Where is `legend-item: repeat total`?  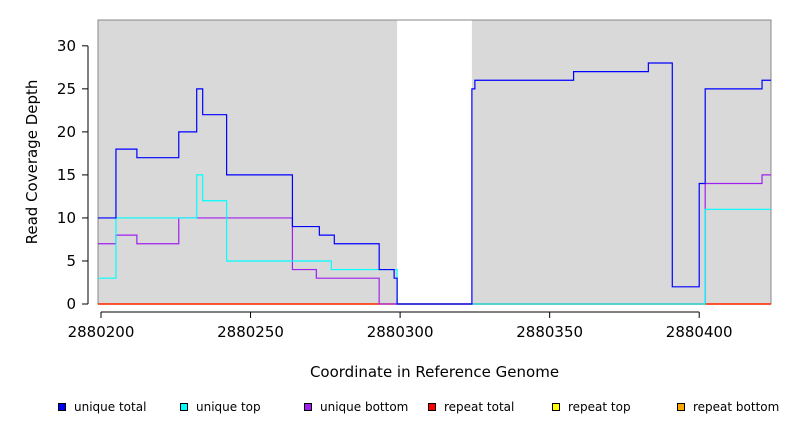
legend-item: repeat total is located at coordinates (471, 407).